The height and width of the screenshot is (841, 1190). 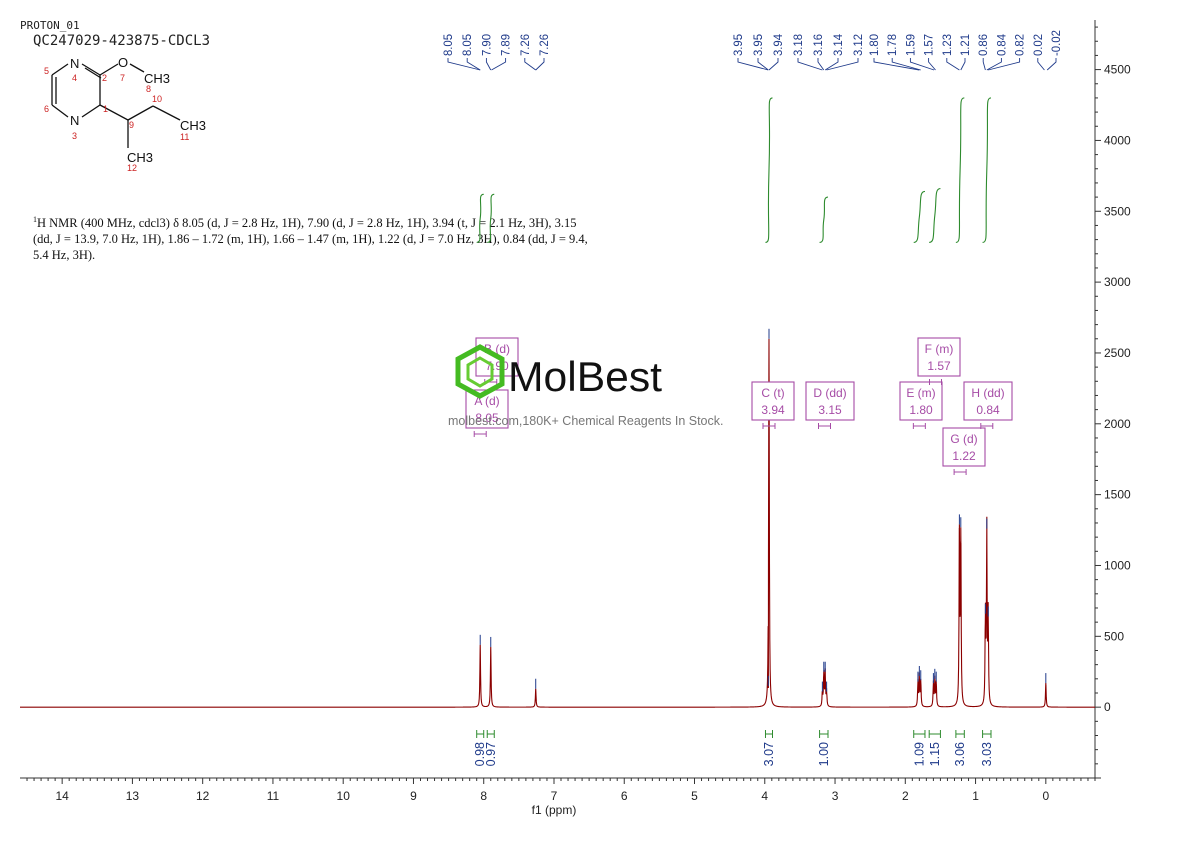 What do you see at coordinates (1114, 636) in the screenshot?
I see `y-tick-label: 500` at bounding box center [1114, 636].